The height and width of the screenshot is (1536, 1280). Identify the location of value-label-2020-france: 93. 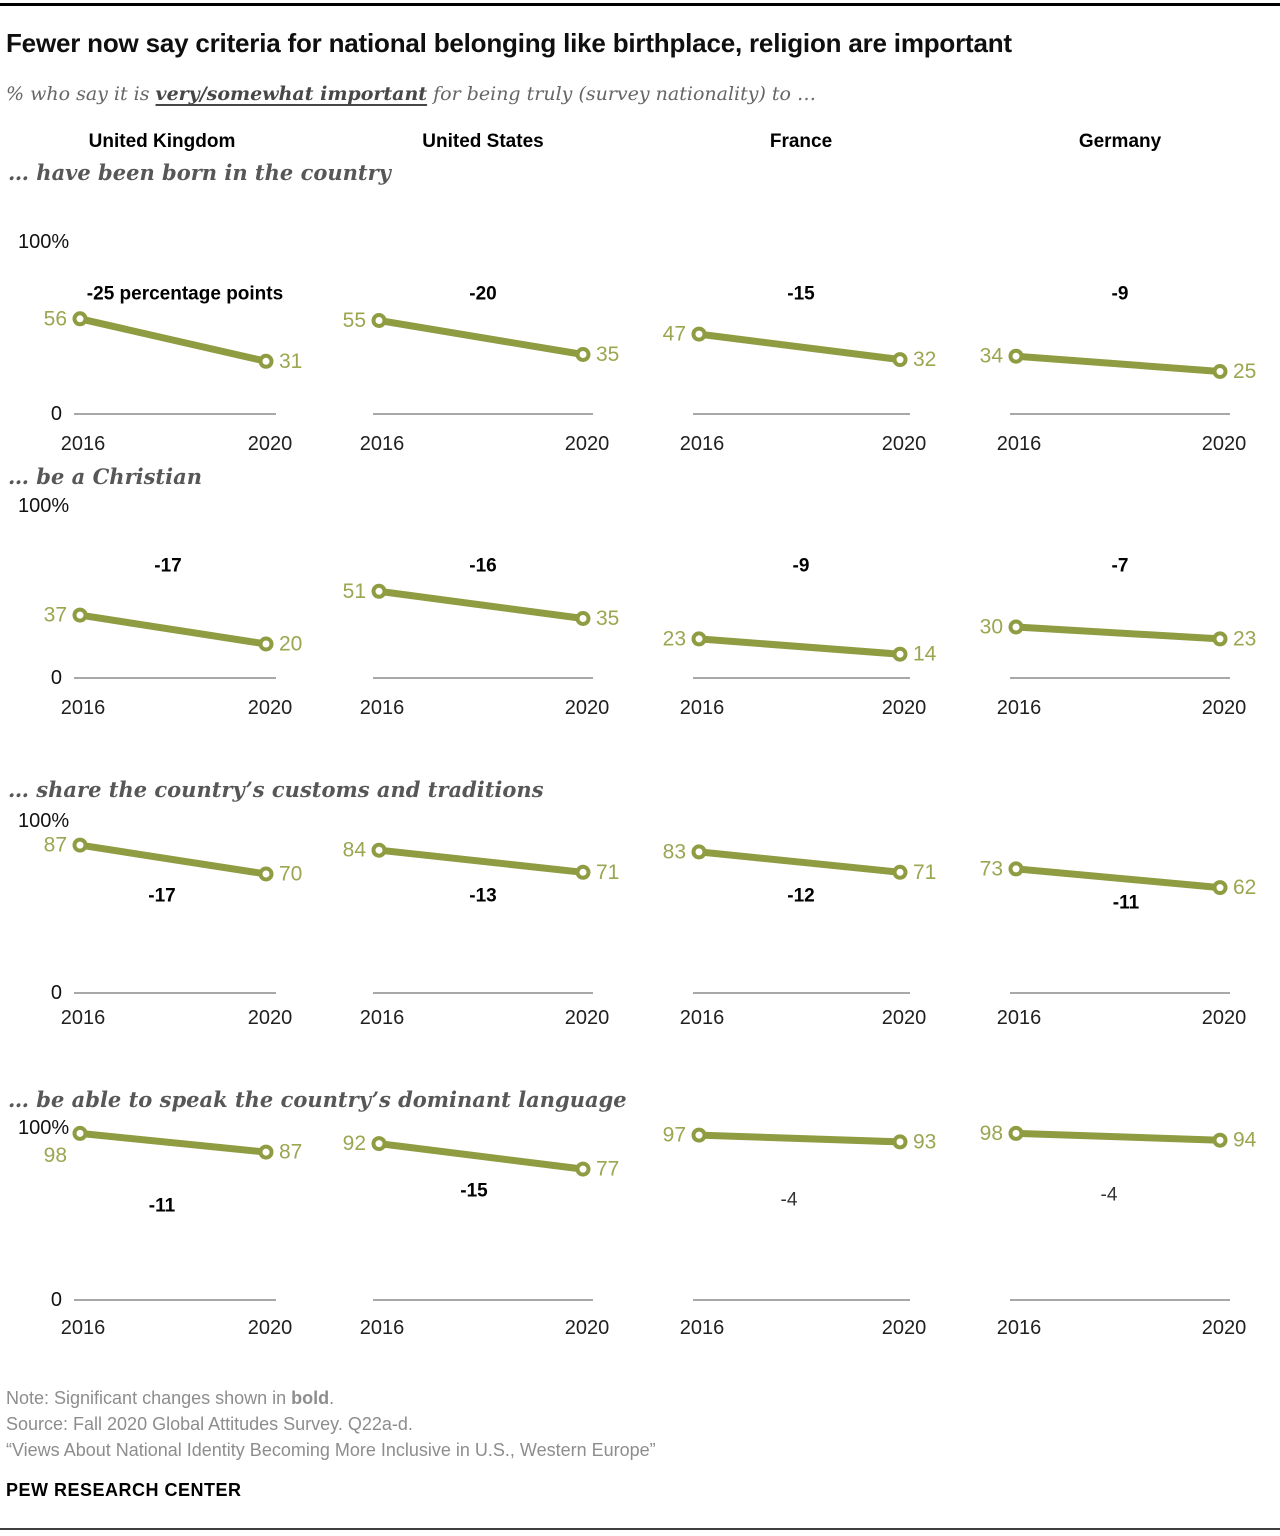
(924, 1141).